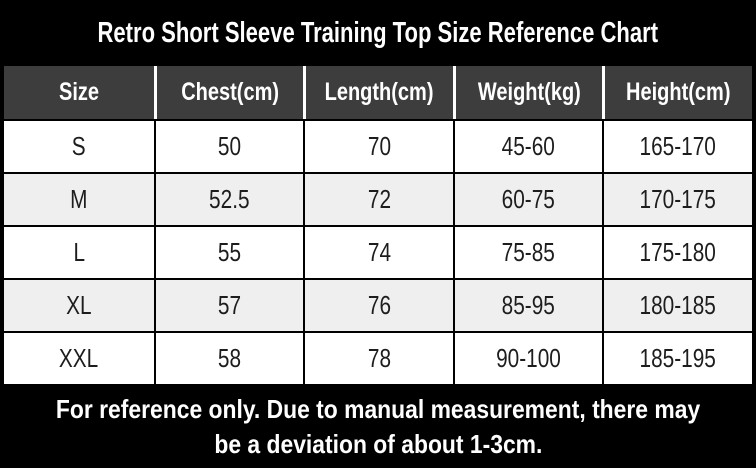  I want to click on chest-cell: 52.5, so click(228, 199).